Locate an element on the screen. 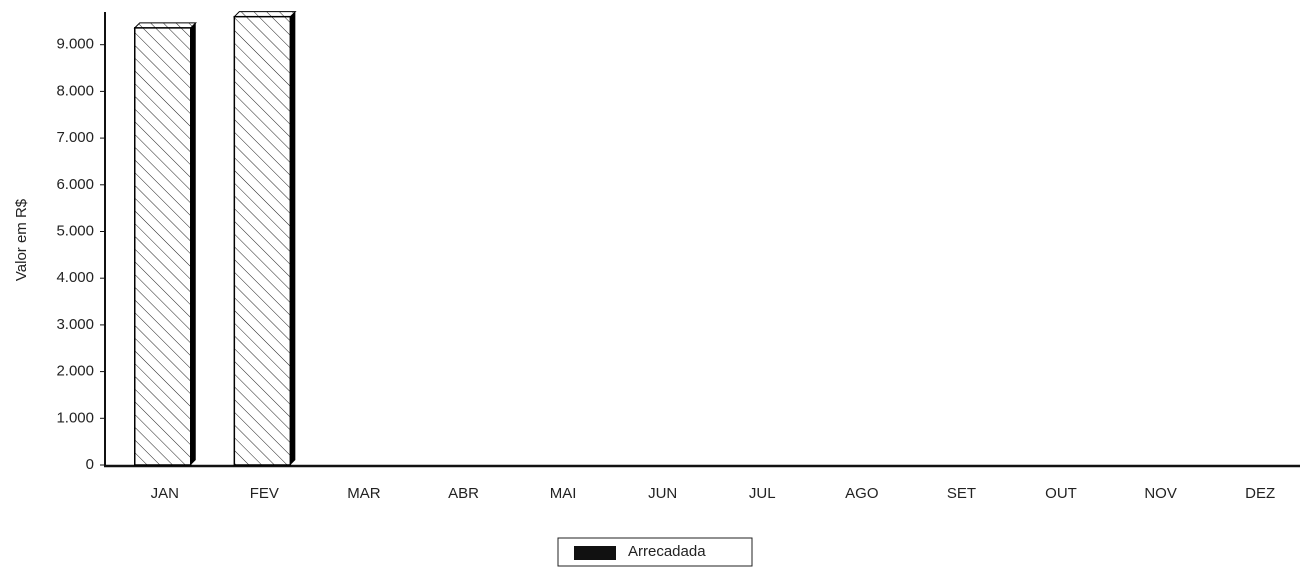 The image size is (1303, 567). legend-swatch is located at coordinates (595, 553).